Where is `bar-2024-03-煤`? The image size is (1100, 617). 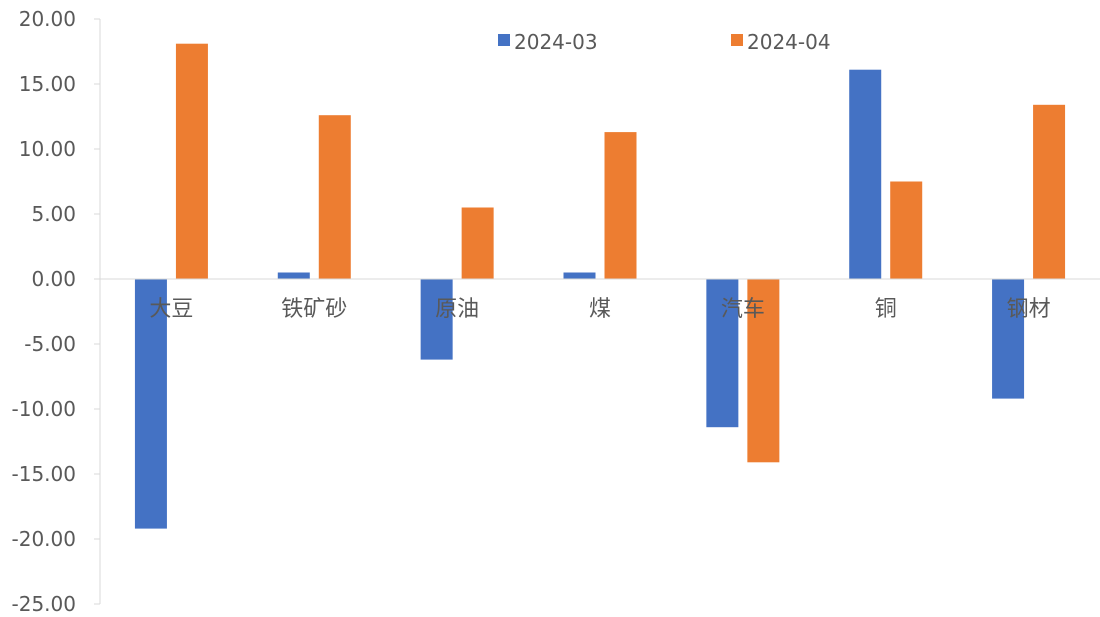 bar-2024-03-煤 is located at coordinates (579, 275).